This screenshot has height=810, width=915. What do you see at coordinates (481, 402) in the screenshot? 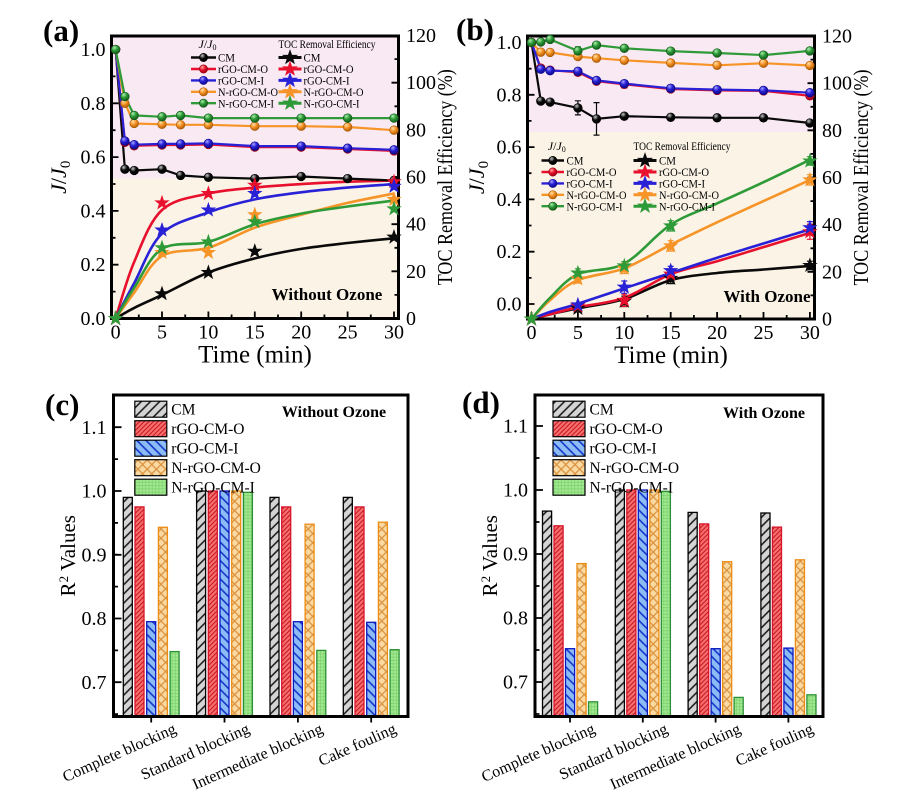
I see `svg-text: (d)` at bounding box center [481, 402].